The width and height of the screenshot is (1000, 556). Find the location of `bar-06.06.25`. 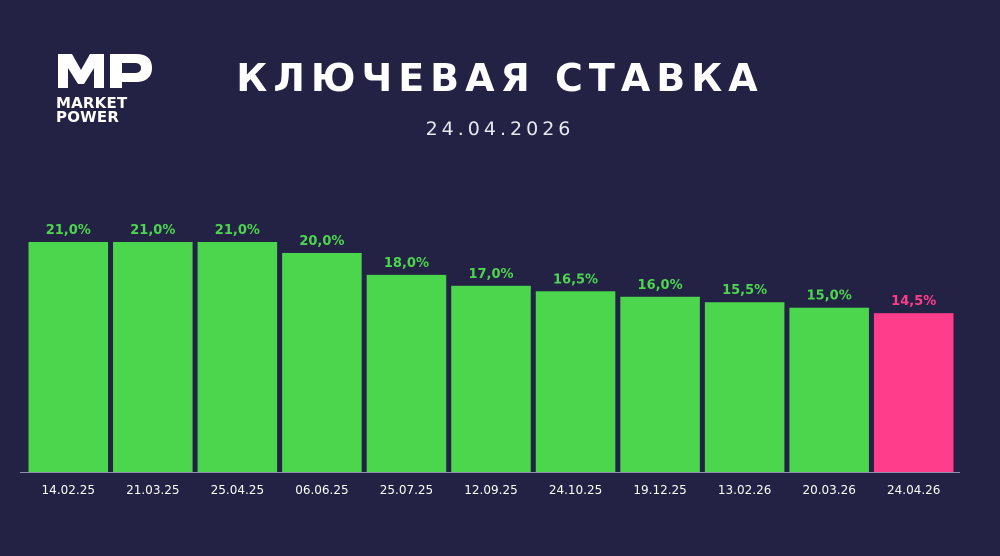

bar-06.06.25 is located at coordinates (322, 362).